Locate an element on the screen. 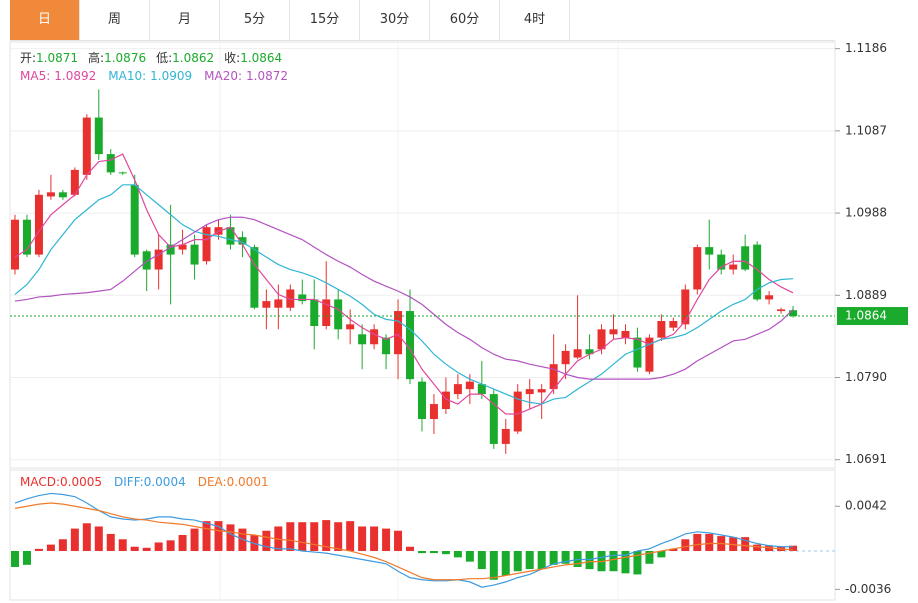 This screenshot has width=918, height=603. macd-label: MACD: is located at coordinates (40, 482).